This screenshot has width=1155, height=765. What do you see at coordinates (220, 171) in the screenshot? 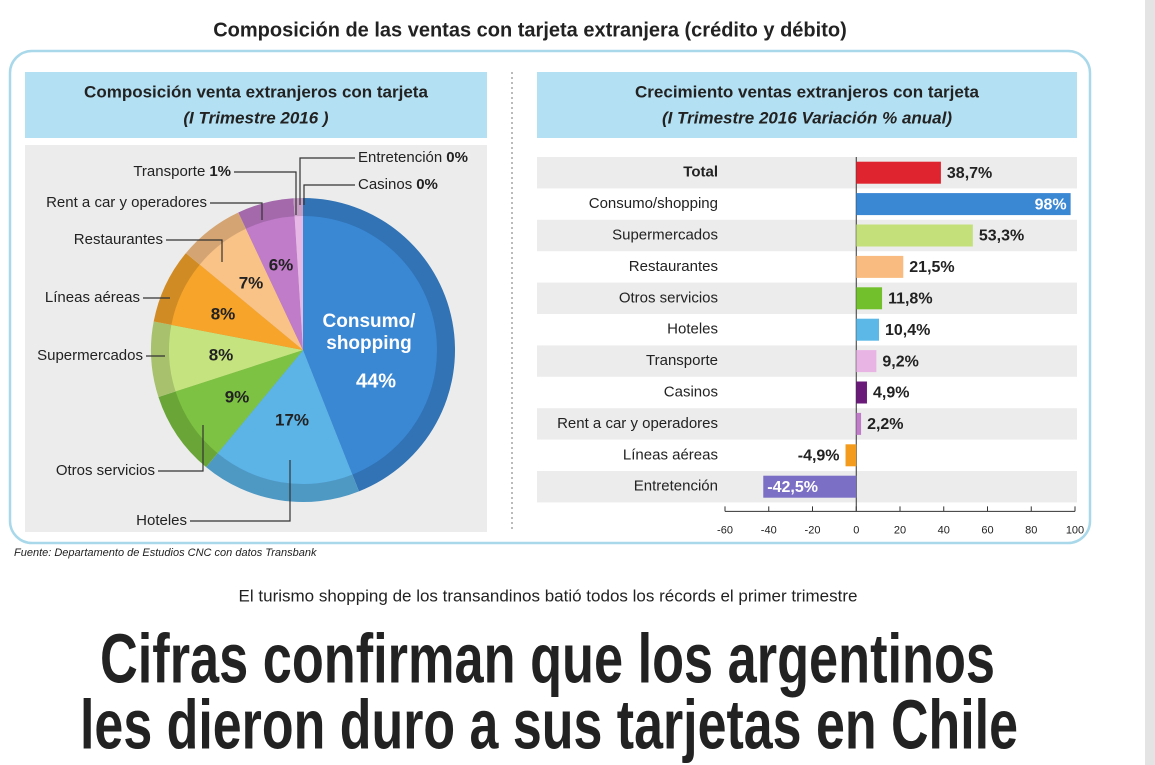
I see `pie-value-label: 1%` at bounding box center [220, 171].